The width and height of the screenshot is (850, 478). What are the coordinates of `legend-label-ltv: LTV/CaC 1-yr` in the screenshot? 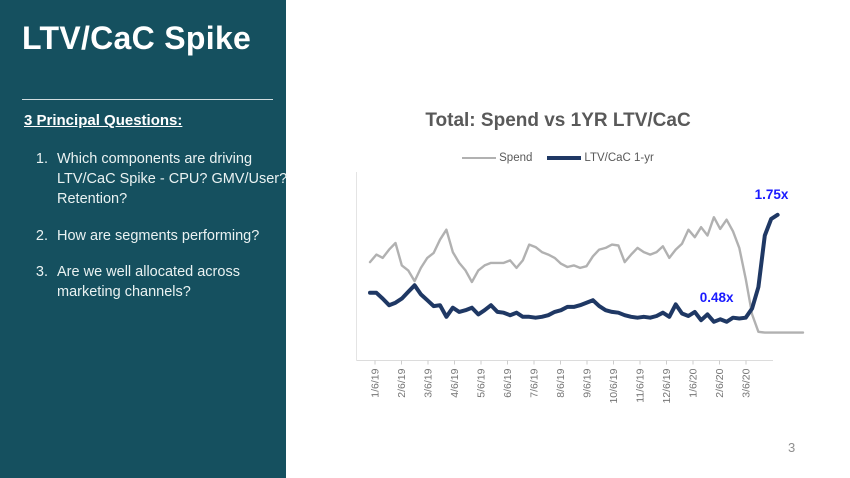 It's located at (619, 158).